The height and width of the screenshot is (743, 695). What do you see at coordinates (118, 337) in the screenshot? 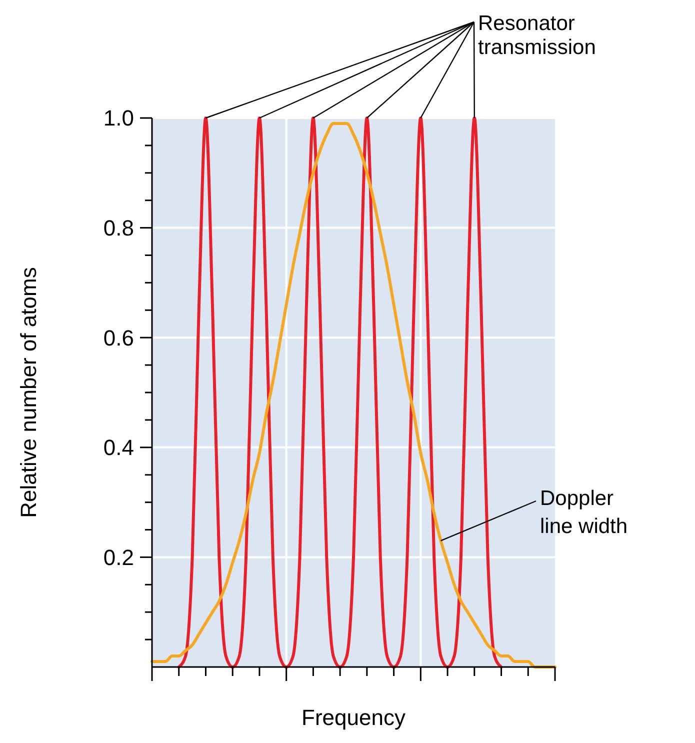
I see `y-tick-label: 0.6` at bounding box center [118, 337].